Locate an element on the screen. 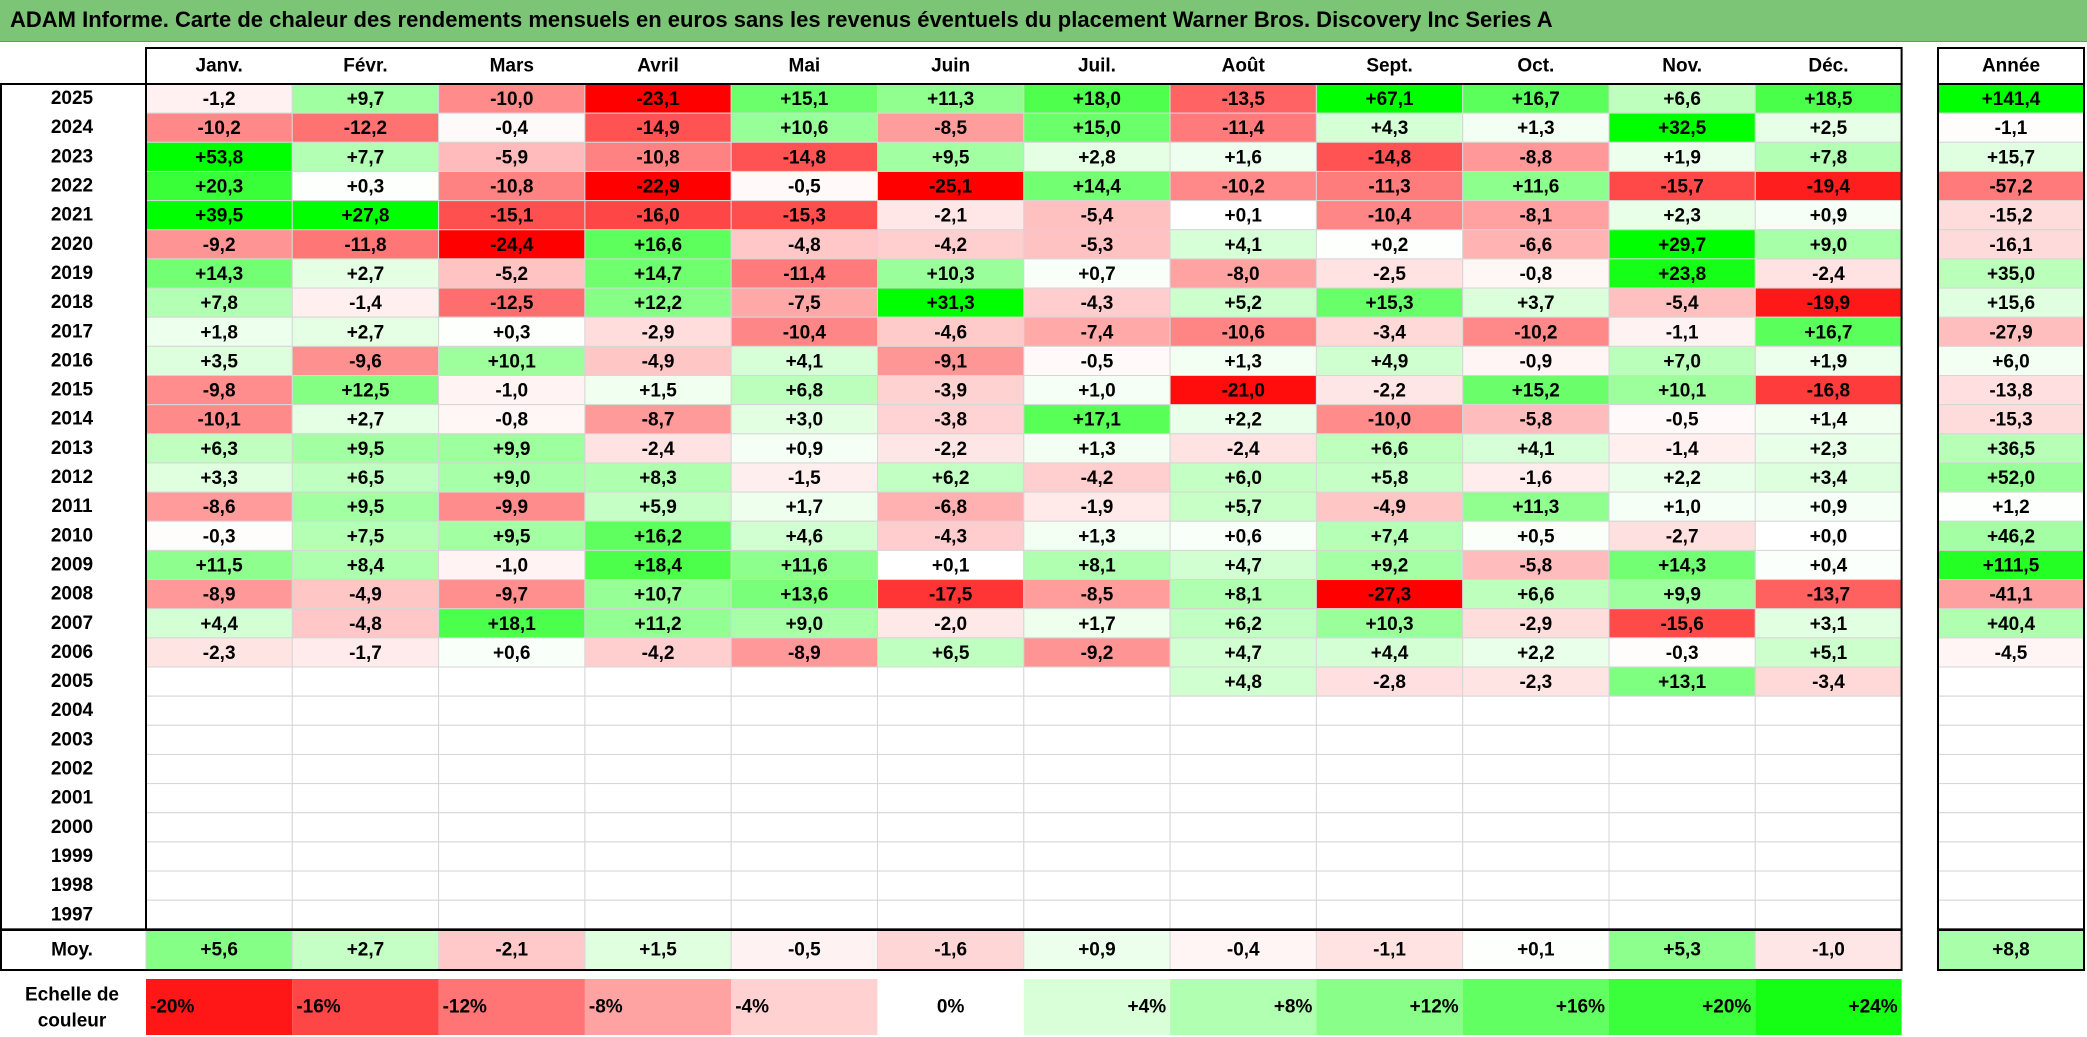 The image size is (2087, 1037). annual-value: -27,9 is located at coordinates (2010, 332).